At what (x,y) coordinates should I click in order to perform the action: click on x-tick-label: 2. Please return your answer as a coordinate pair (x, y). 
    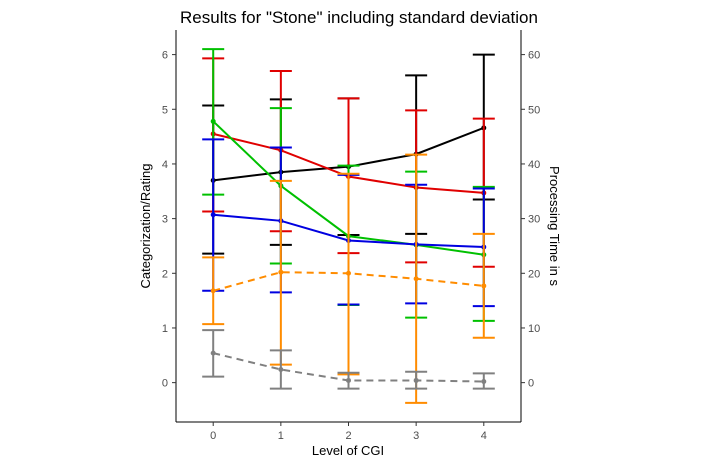
    Looking at the image, I should click on (348, 436).